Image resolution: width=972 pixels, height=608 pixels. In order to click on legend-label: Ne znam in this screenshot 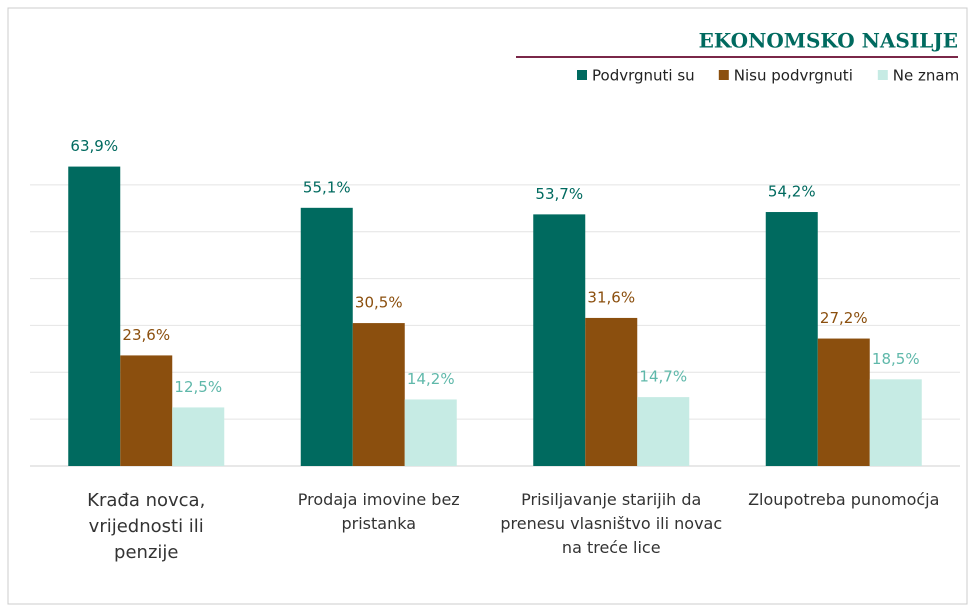, I will do `click(926, 76)`.